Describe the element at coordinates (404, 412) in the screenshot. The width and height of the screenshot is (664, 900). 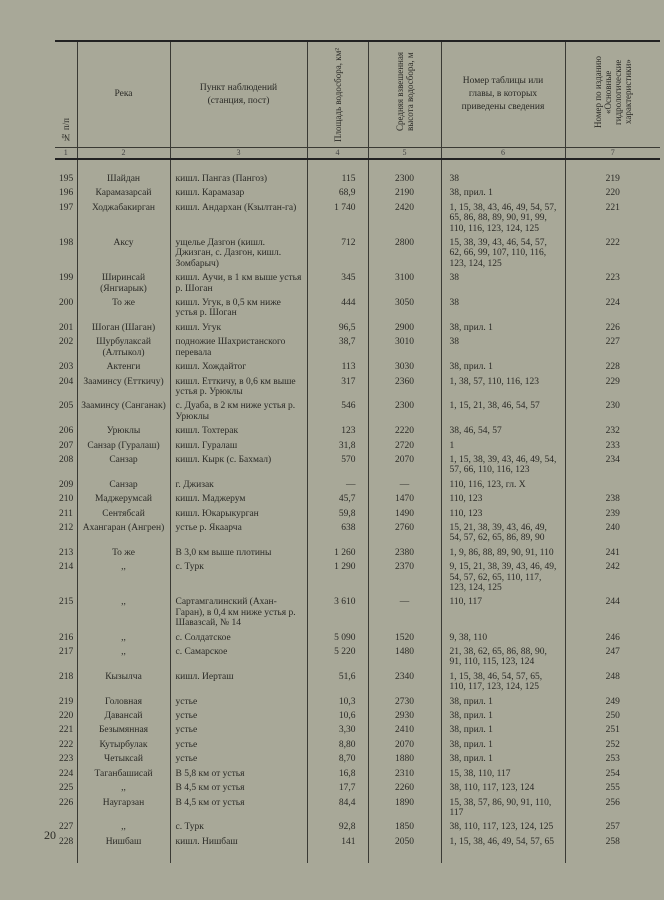
I see `cell-height: 2300` at that location.